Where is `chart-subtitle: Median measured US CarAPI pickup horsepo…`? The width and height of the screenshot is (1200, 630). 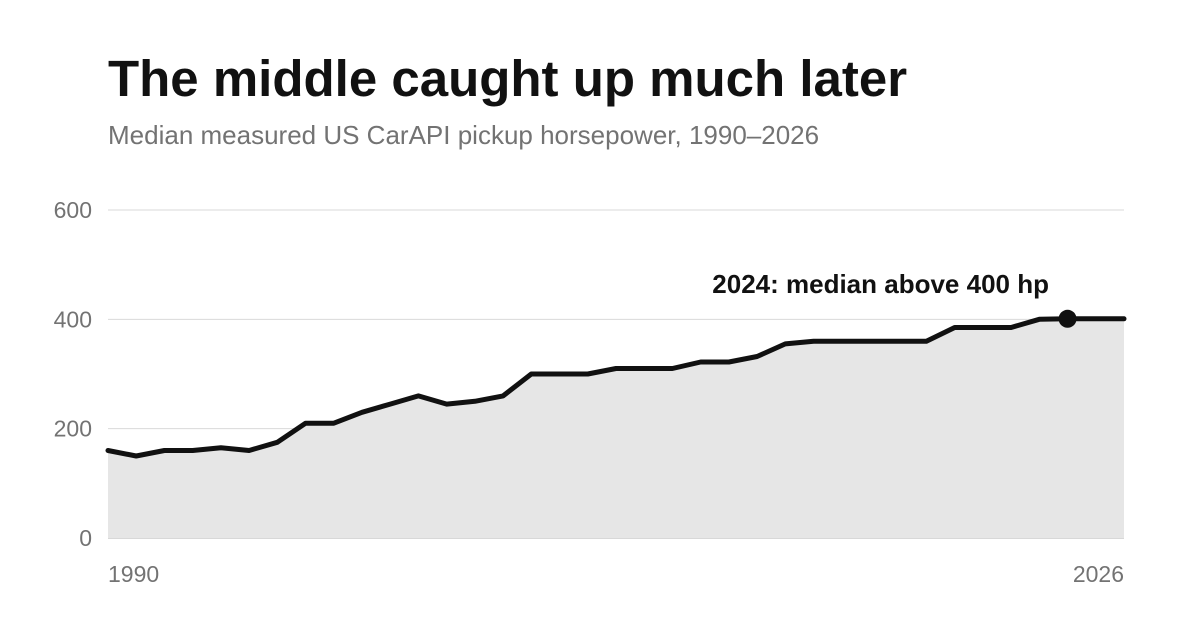 chart-subtitle: Median measured US CarAPI pickup horsepo… is located at coordinates (464, 135).